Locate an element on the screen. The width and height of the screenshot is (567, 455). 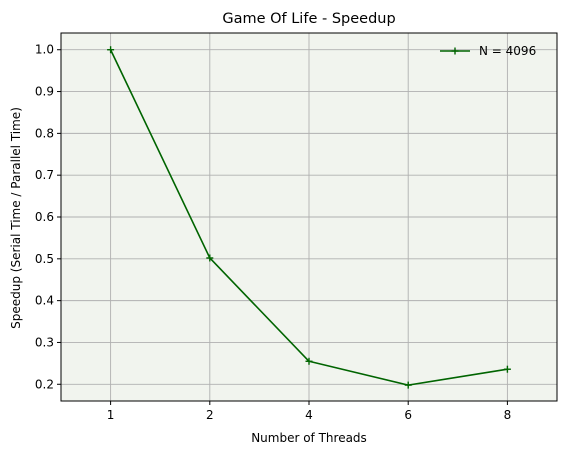
x-tick-label: 6 is located at coordinates (408, 415).